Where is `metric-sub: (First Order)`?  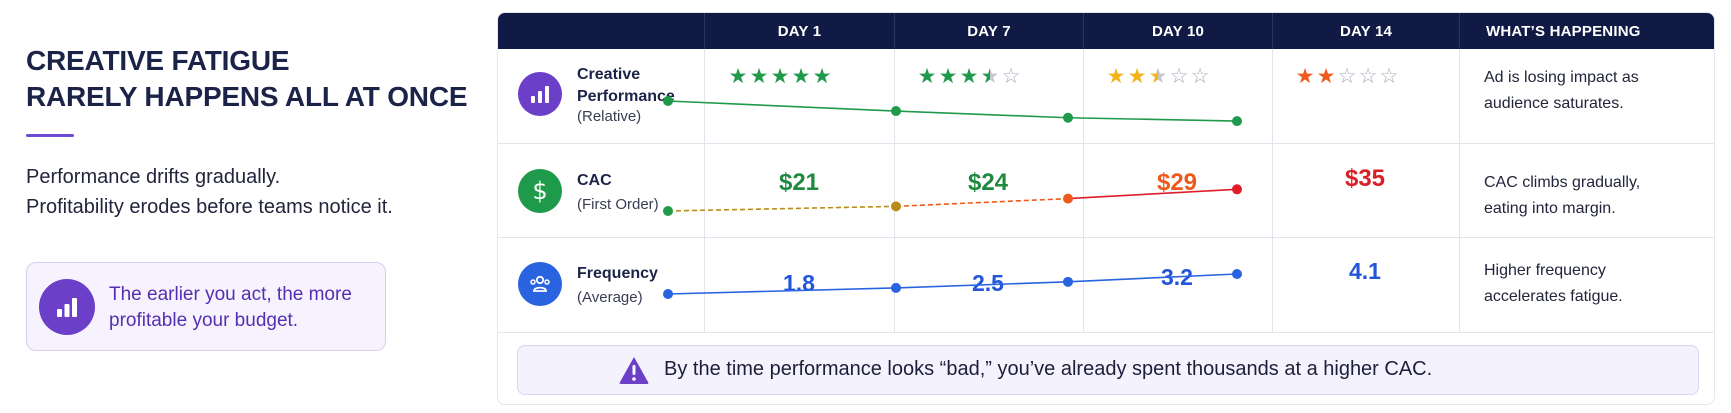
metric-sub: (First Order) is located at coordinates (618, 204).